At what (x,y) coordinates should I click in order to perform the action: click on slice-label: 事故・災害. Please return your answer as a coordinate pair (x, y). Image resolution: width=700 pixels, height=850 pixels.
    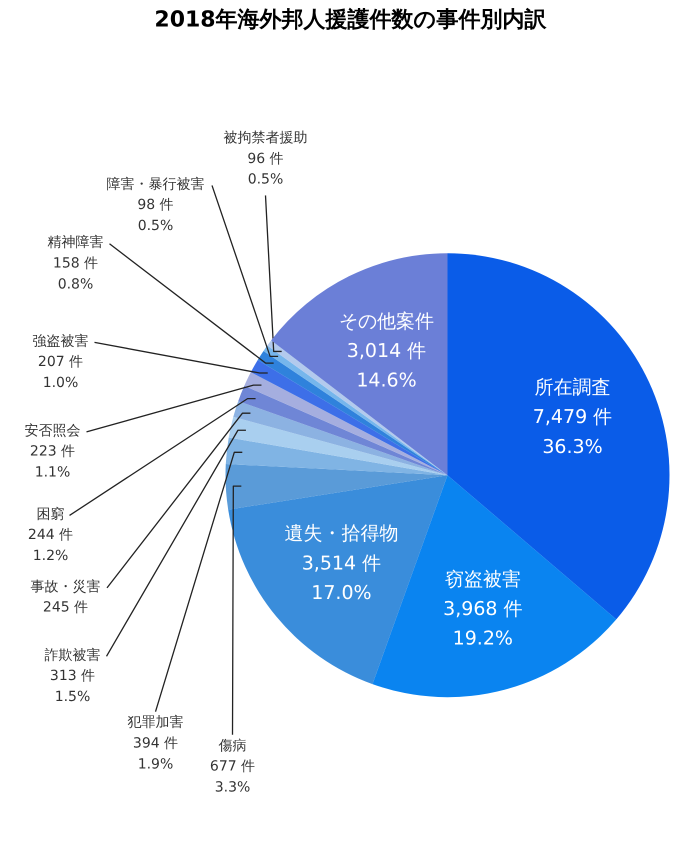
    Looking at the image, I should click on (65, 586).